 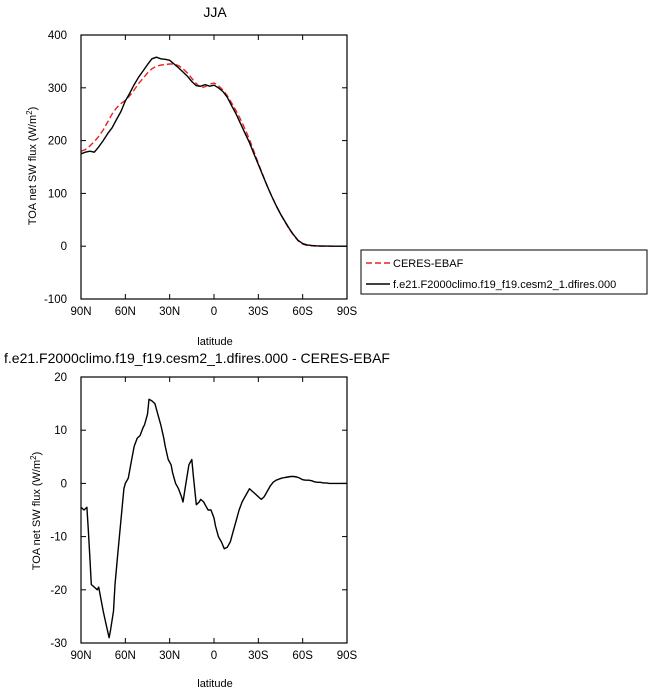 I want to click on p1-x-tick-label-4: 30S, so click(x=258, y=656).